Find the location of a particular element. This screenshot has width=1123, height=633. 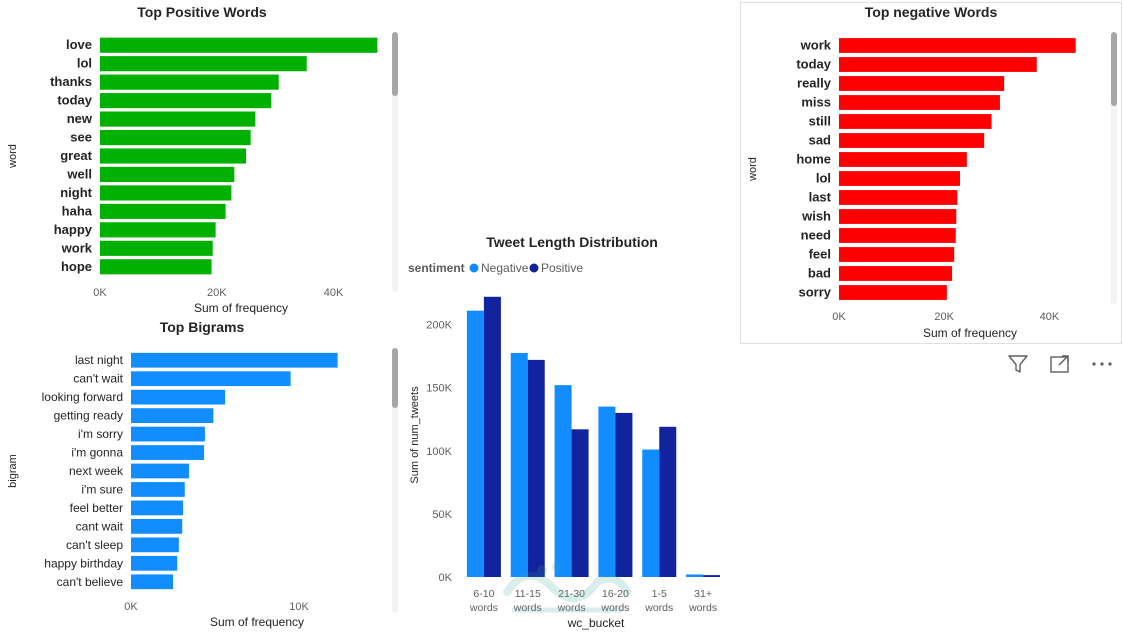

y-axis-title: bigram is located at coordinates (13, 471).